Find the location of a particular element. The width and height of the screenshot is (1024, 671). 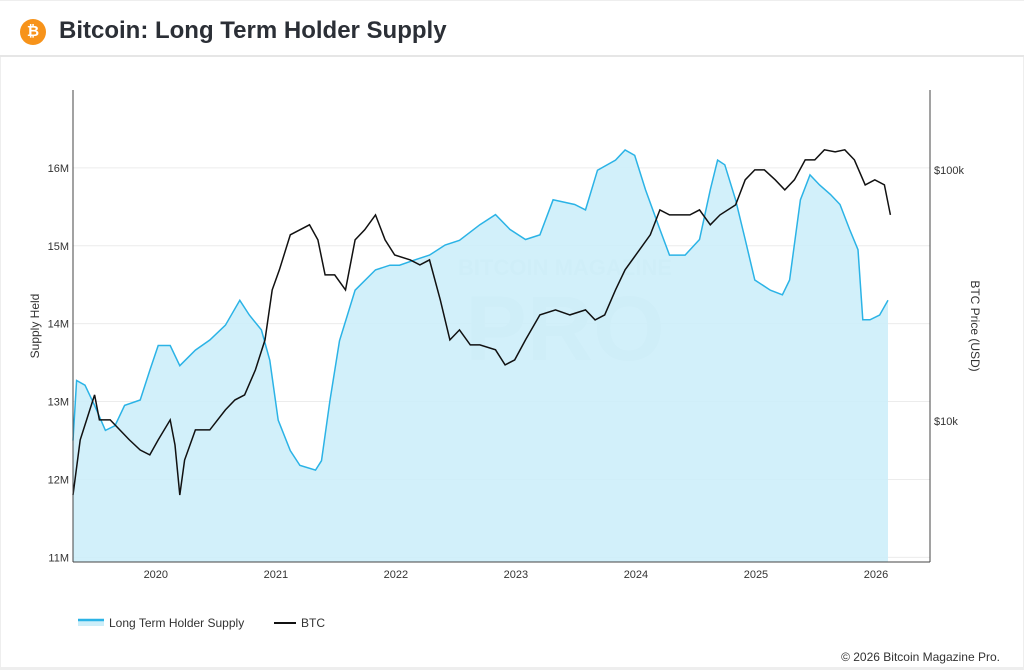

x-tick-label: 2022 is located at coordinates (396, 575).